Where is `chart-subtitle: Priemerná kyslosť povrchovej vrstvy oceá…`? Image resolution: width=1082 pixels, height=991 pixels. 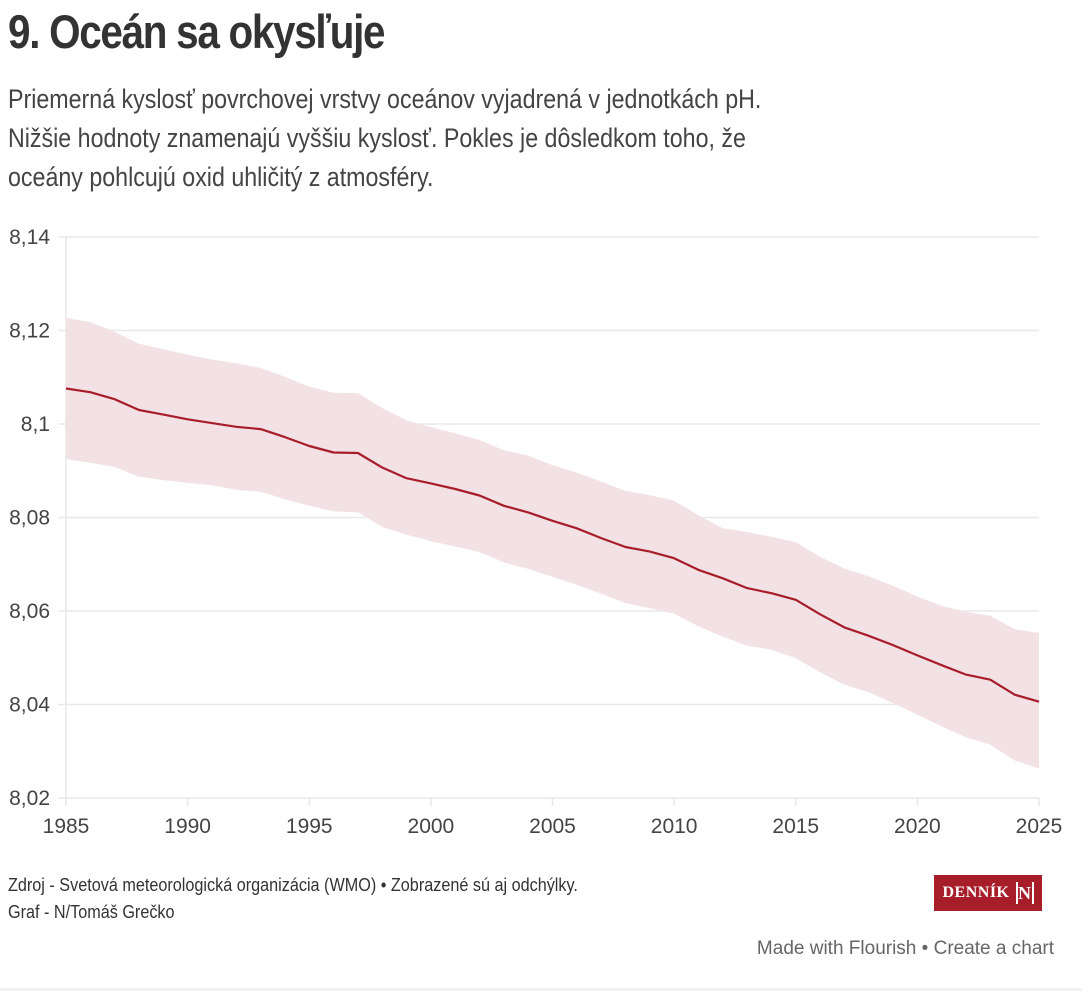
chart-subtitle: Priemerná kyslosť povrchovej vrstvy oceá… is located at coordinates (515, 138).